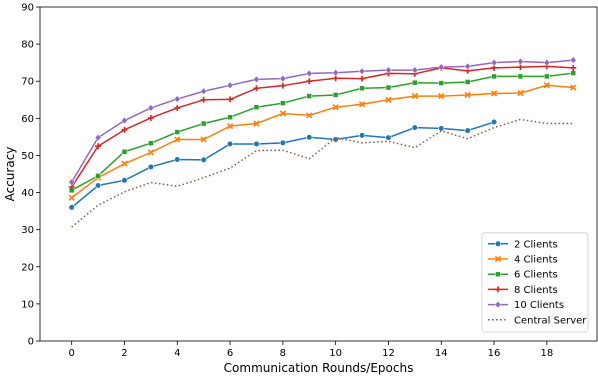 Image resolution: width=598 pixels, height=379 pixels. I want to click on legend-item: 2 Clients, so click(523, 244).